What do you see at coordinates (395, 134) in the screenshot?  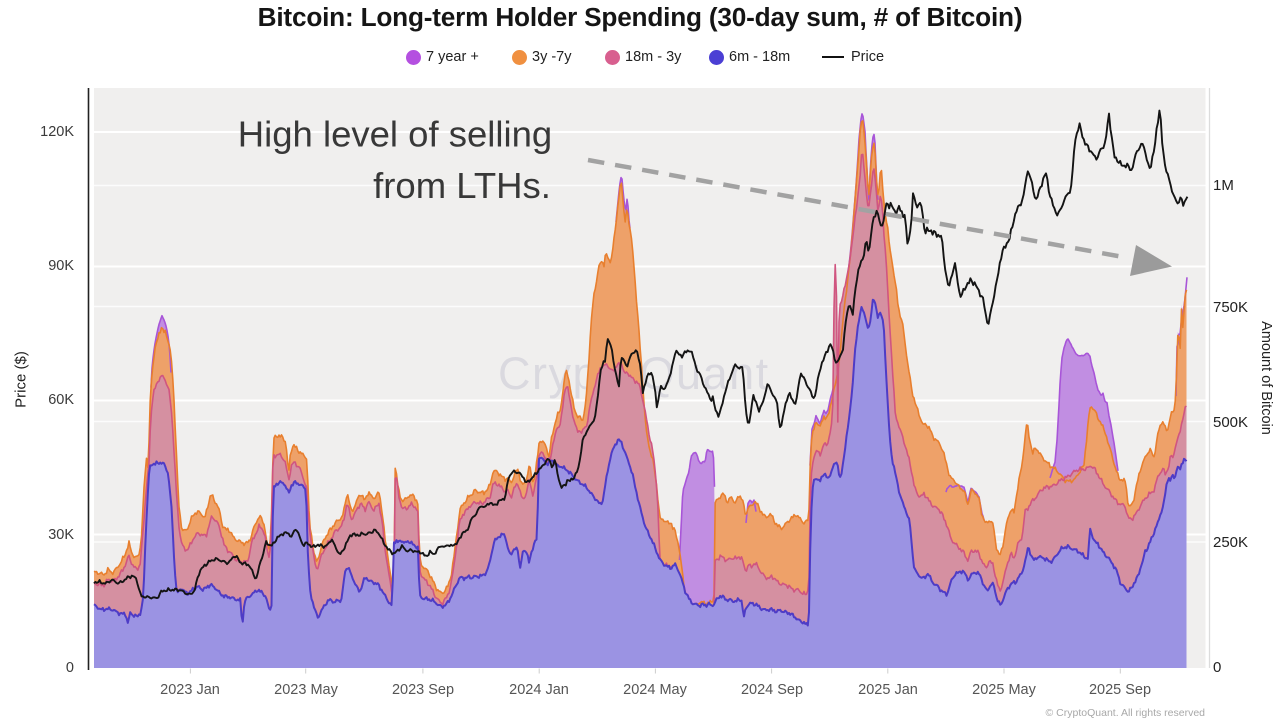 I see `svg-text: High level of selling` at bounding box center [395, 134].